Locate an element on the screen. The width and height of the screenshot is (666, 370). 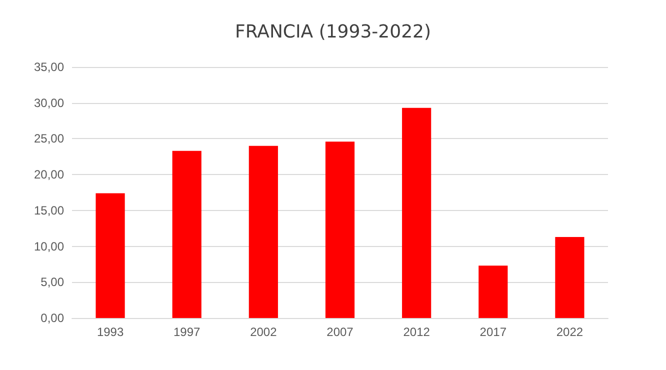
x-tick-label: 1993 is located at coordinates (110, 332).